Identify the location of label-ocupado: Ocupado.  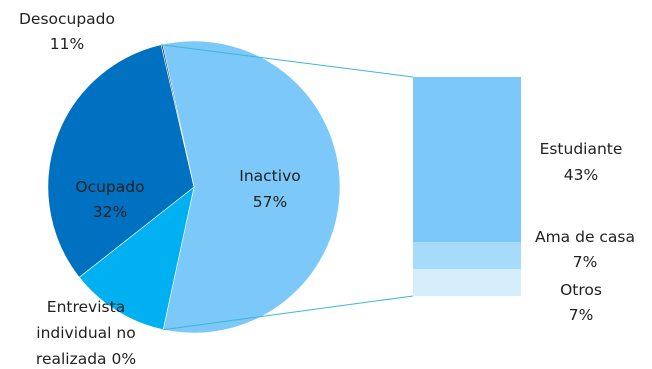
(109, 187).